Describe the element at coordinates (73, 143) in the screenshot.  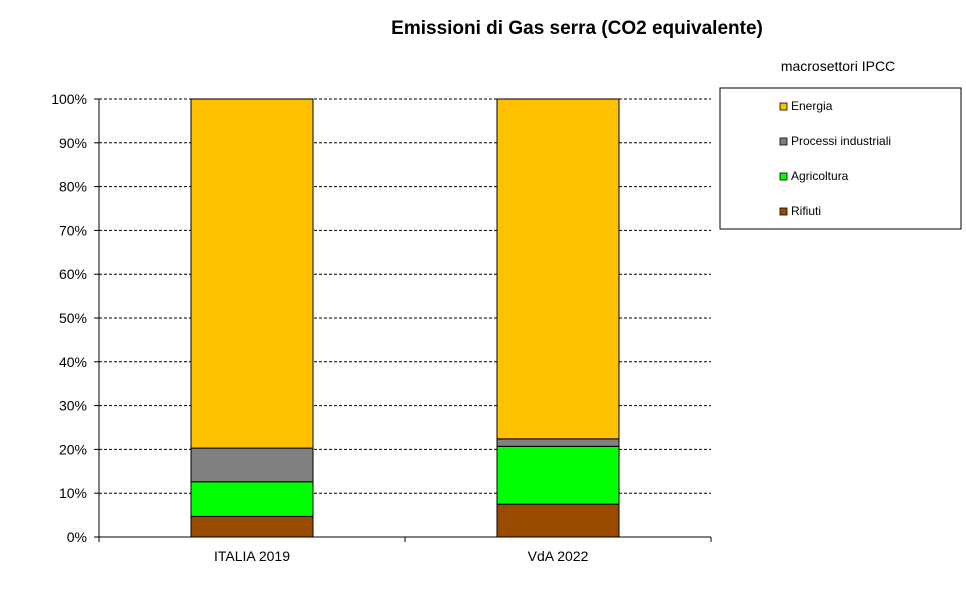
I see `y-tick-label: 90%` at that location.